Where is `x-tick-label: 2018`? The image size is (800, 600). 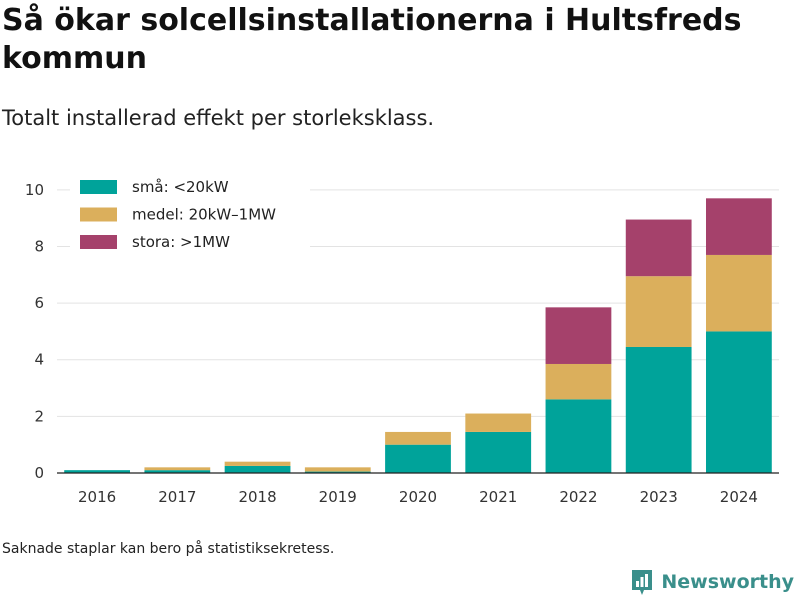 x-tick-label: 2018 is located at coordinates (257, 497).